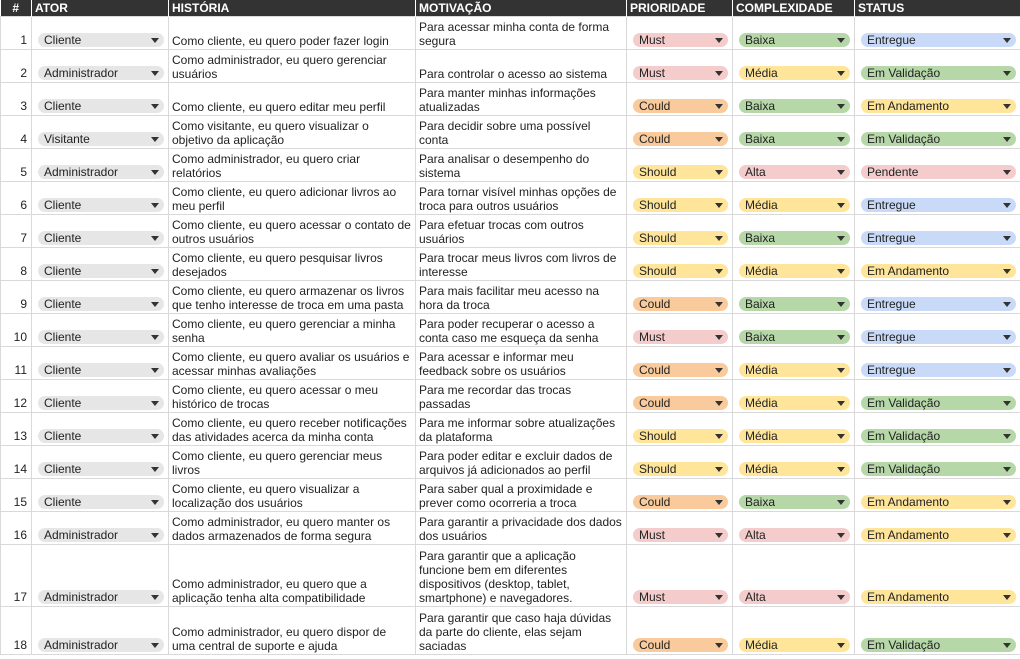 This screenshot has height=659, width=1020. Describe the element at coordinates (101, 139) in the screenshot. I see `ator-dropdown: Visitante` at that location.